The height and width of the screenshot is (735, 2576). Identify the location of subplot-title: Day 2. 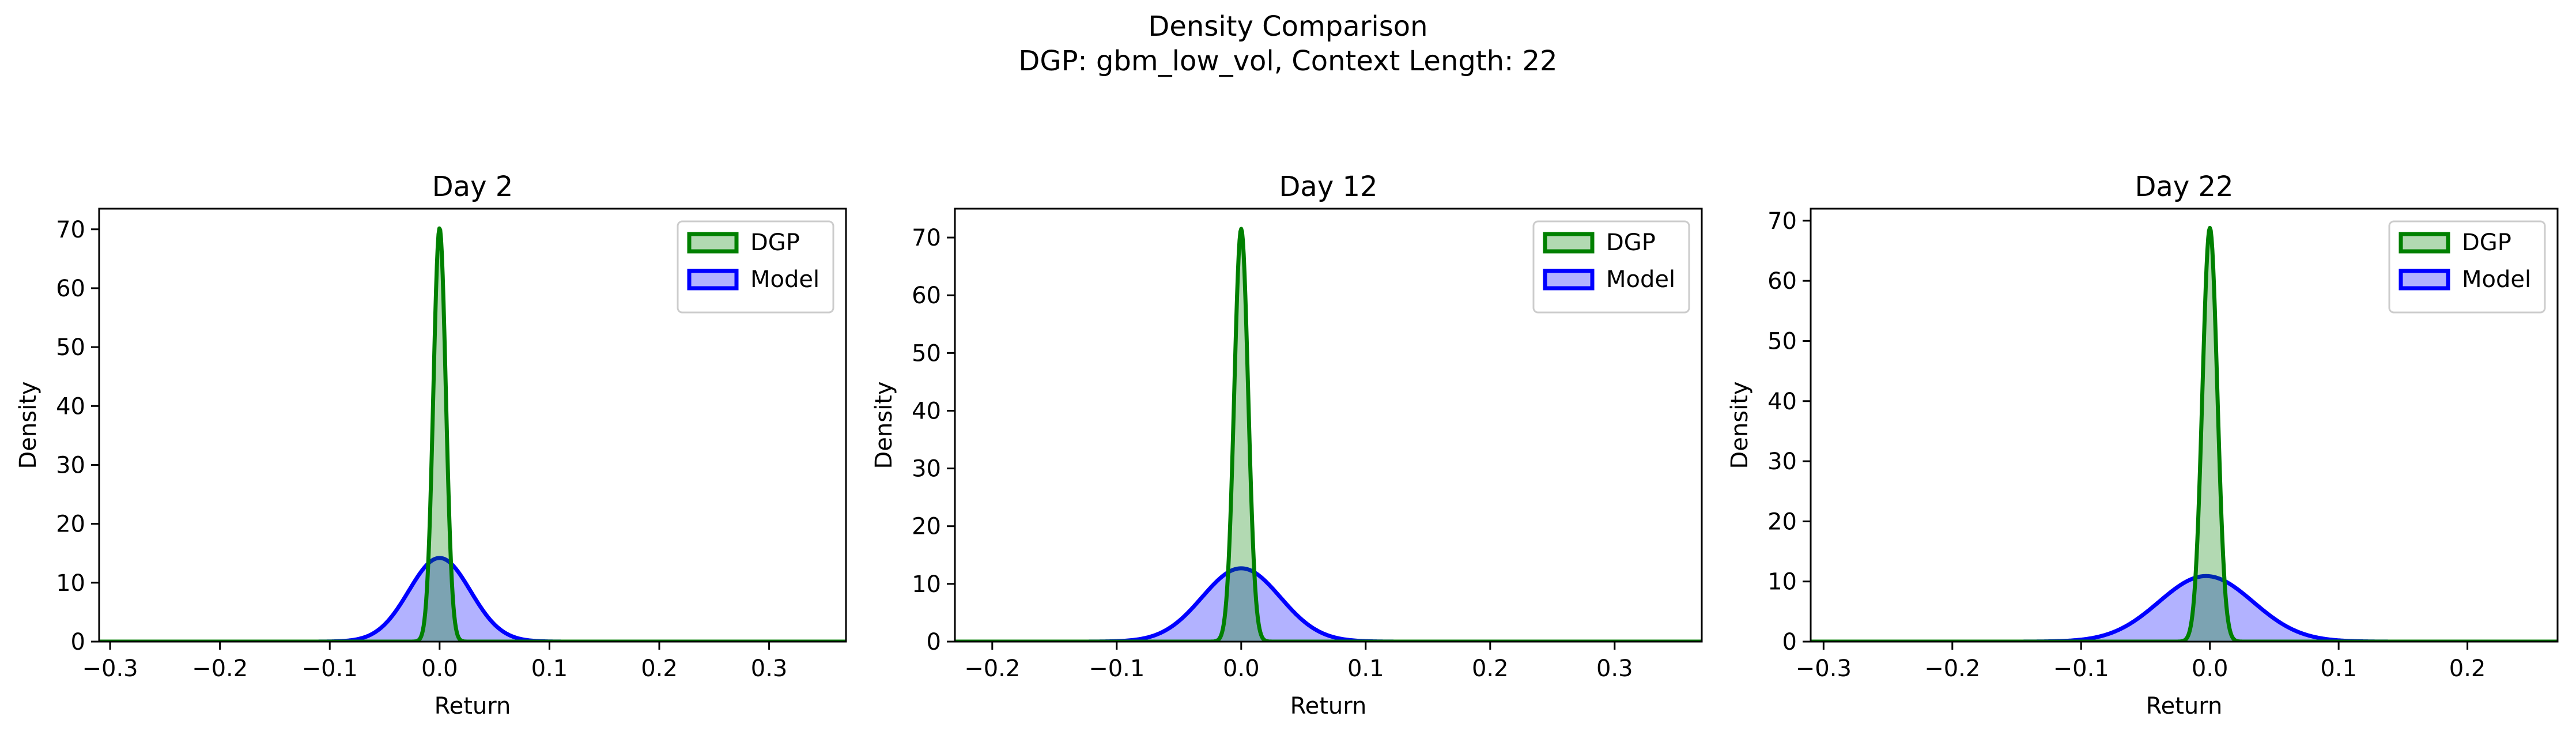
(472, 187).